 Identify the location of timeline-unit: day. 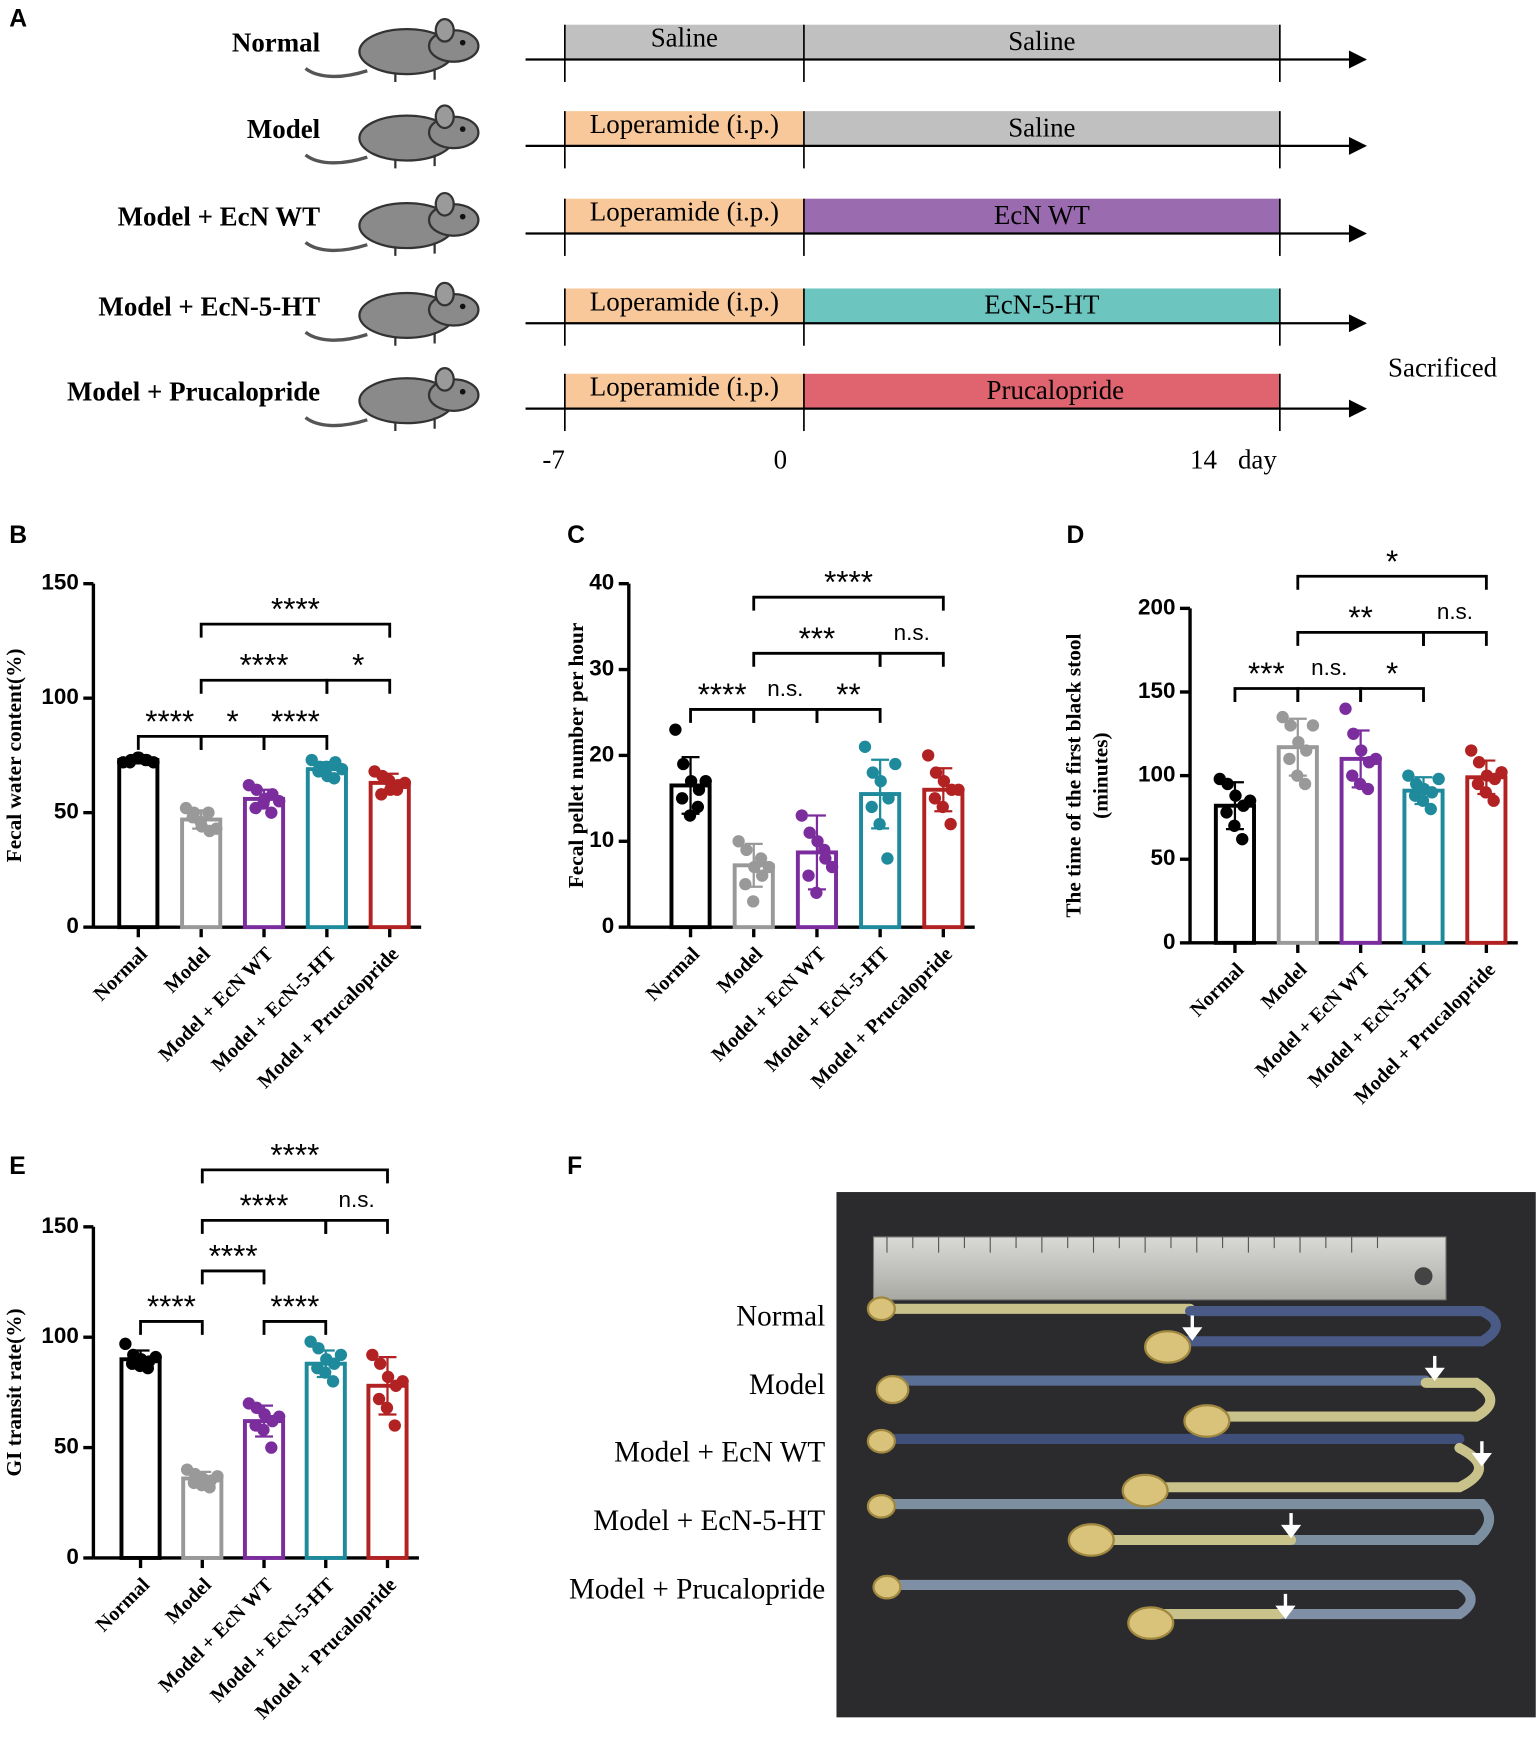
(1257, 460).